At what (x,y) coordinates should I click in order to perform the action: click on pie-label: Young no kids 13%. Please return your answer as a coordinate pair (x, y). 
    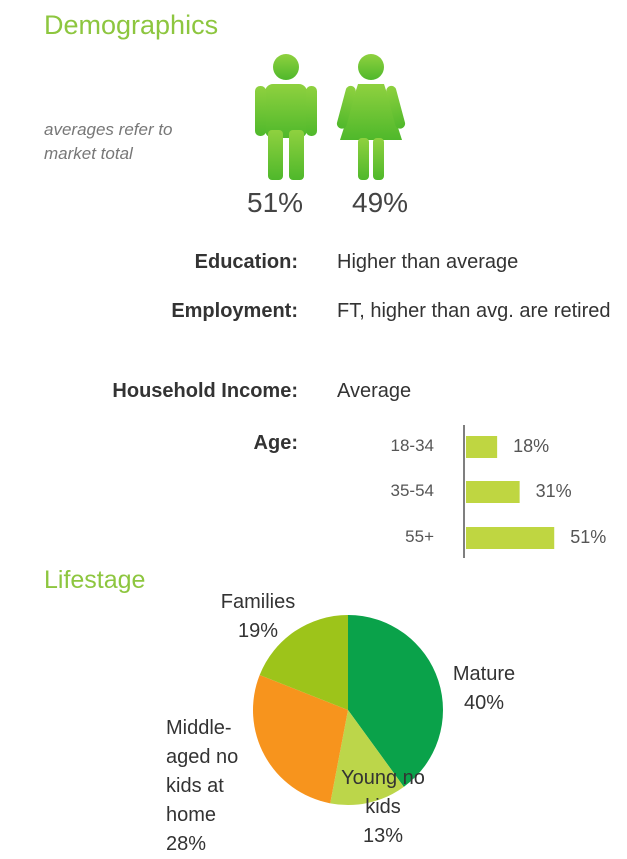
    Looking at the image, I should click on (383, 807).